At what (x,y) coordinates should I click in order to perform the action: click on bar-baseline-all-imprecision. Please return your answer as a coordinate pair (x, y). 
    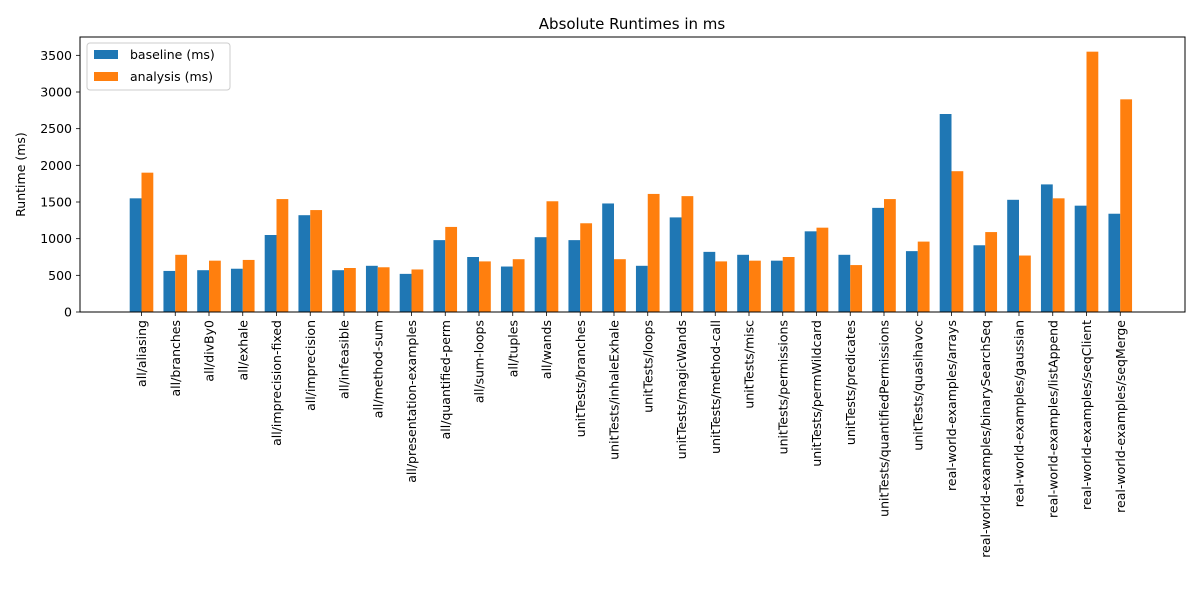
    Looking at the image, I should click on (304, 263).